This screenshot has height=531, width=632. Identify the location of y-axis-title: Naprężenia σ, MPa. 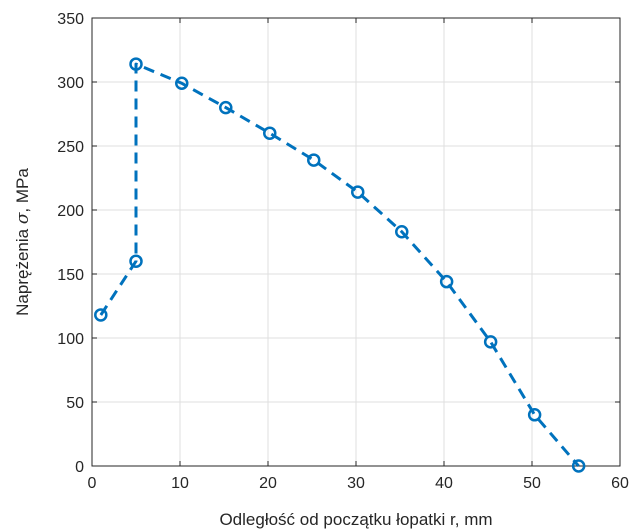
(23, 242).